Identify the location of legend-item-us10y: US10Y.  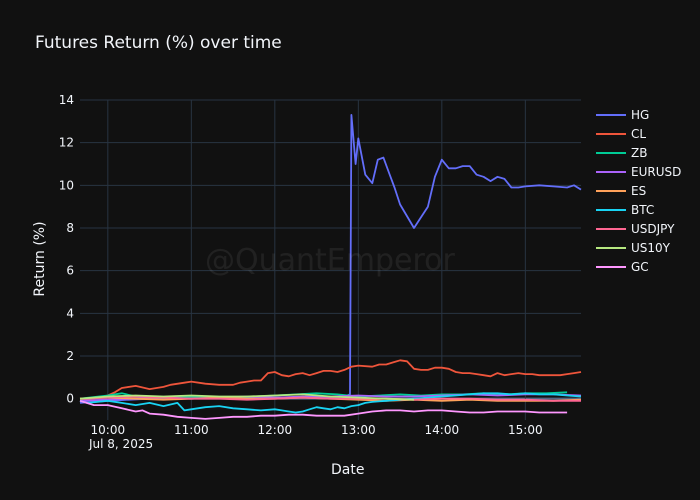
(638, 247).